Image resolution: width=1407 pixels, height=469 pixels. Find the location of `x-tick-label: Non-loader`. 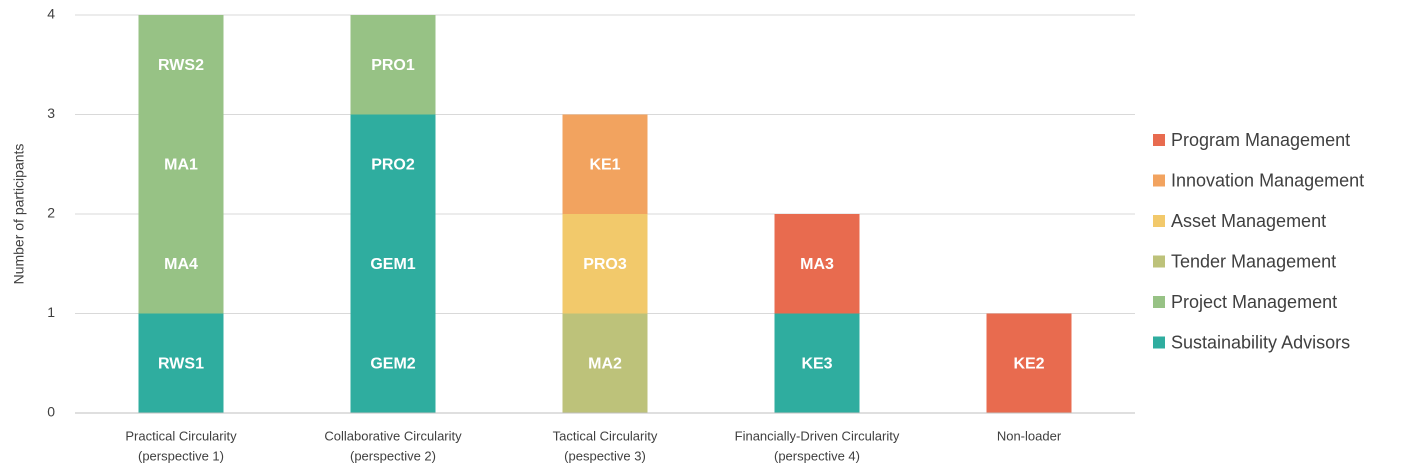

x-tick-label: Non-loader is located at coordinates (1029, 435).